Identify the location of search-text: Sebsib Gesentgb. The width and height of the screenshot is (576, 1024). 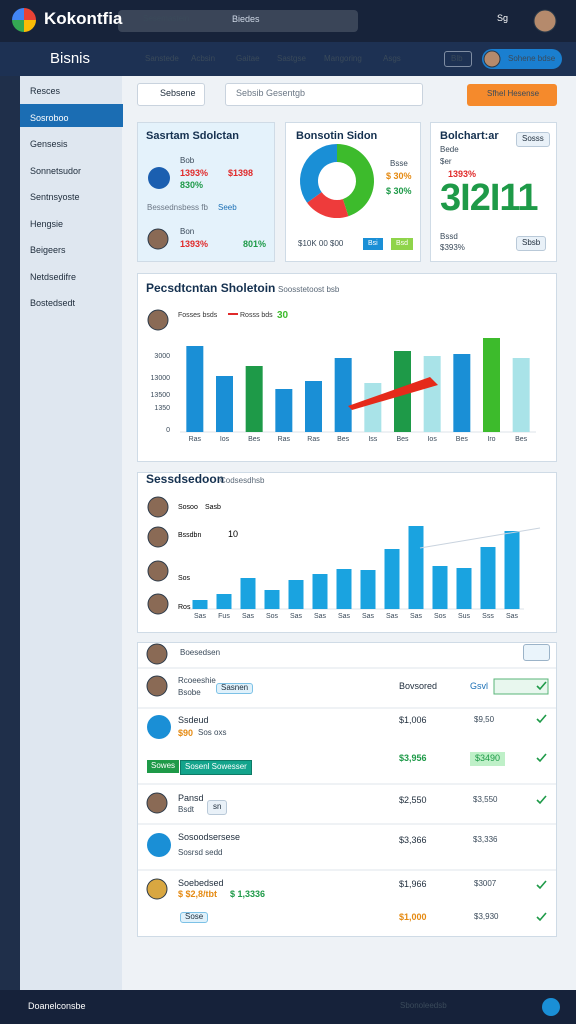
(271, 93).